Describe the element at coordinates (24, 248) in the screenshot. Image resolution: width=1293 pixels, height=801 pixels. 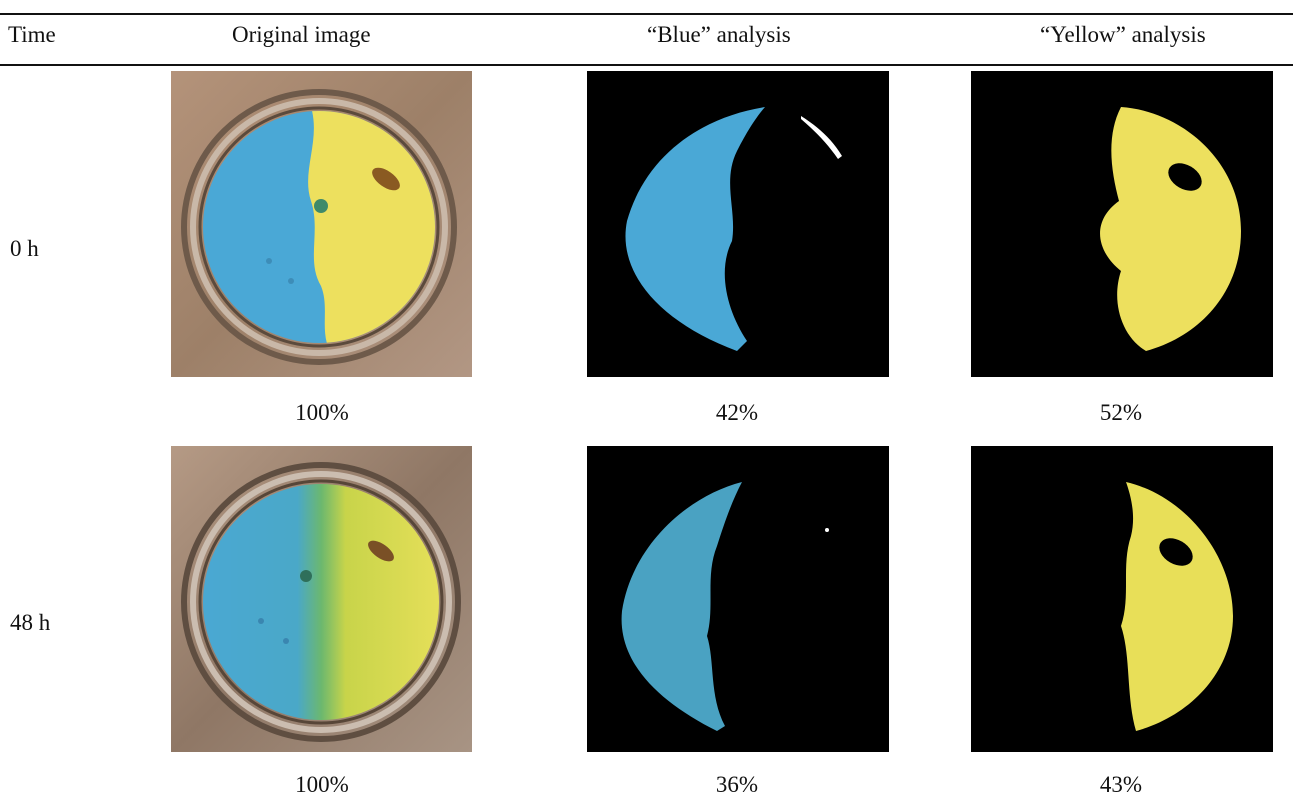
I see `row-time-label: 0 h` at that location.